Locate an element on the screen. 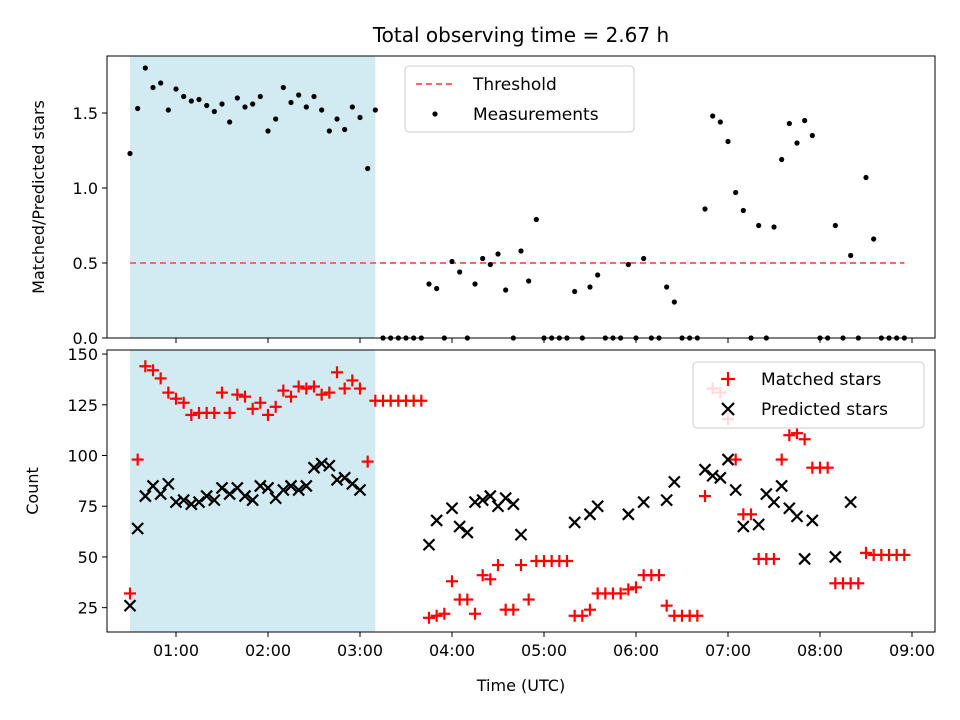 This screenshot has height=720, width=960. top-legend-box is located at coordinates (519, 99).